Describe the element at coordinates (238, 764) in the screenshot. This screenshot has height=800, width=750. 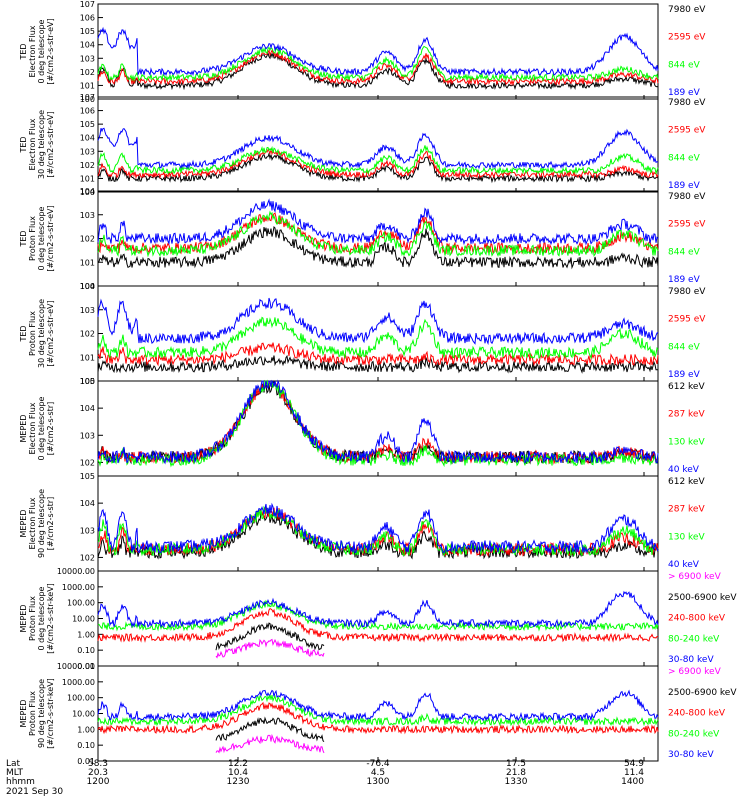
I see `footer-lat-2: 12.2` at that location.